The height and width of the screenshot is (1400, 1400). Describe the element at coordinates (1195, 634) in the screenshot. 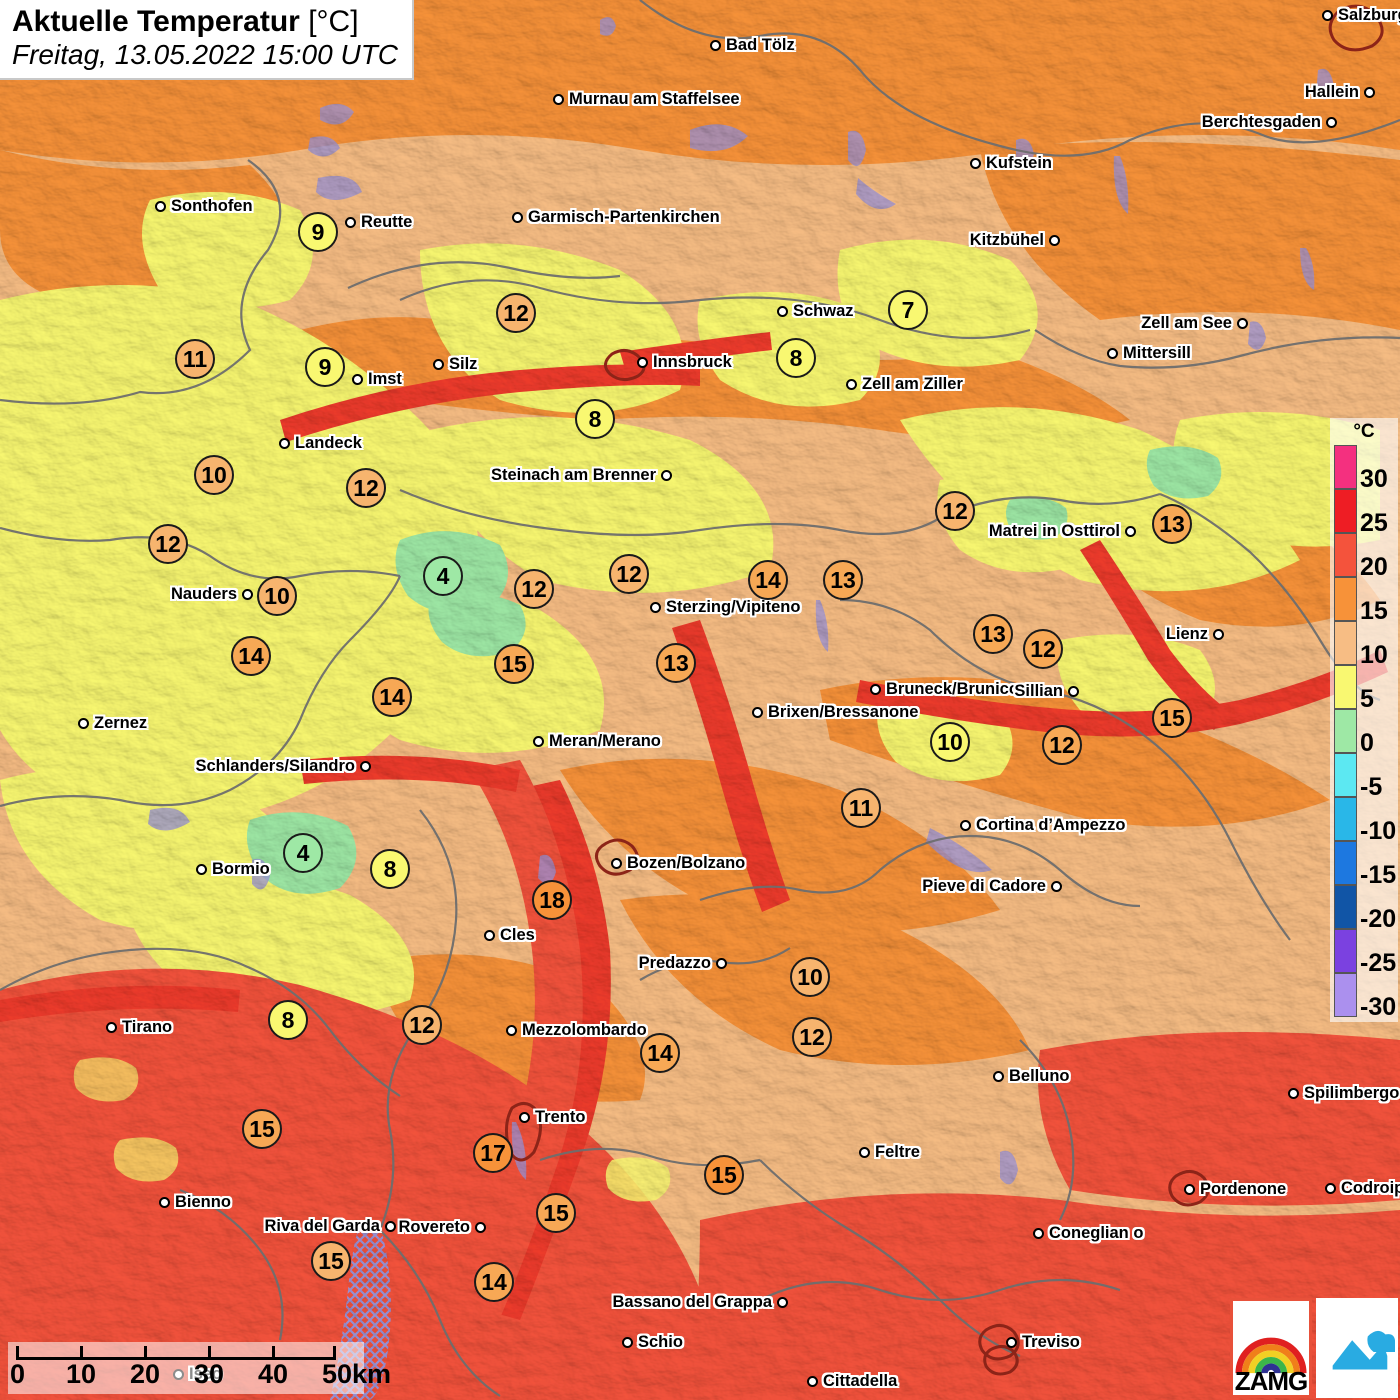

I see `city-label: Lienz` at that location.